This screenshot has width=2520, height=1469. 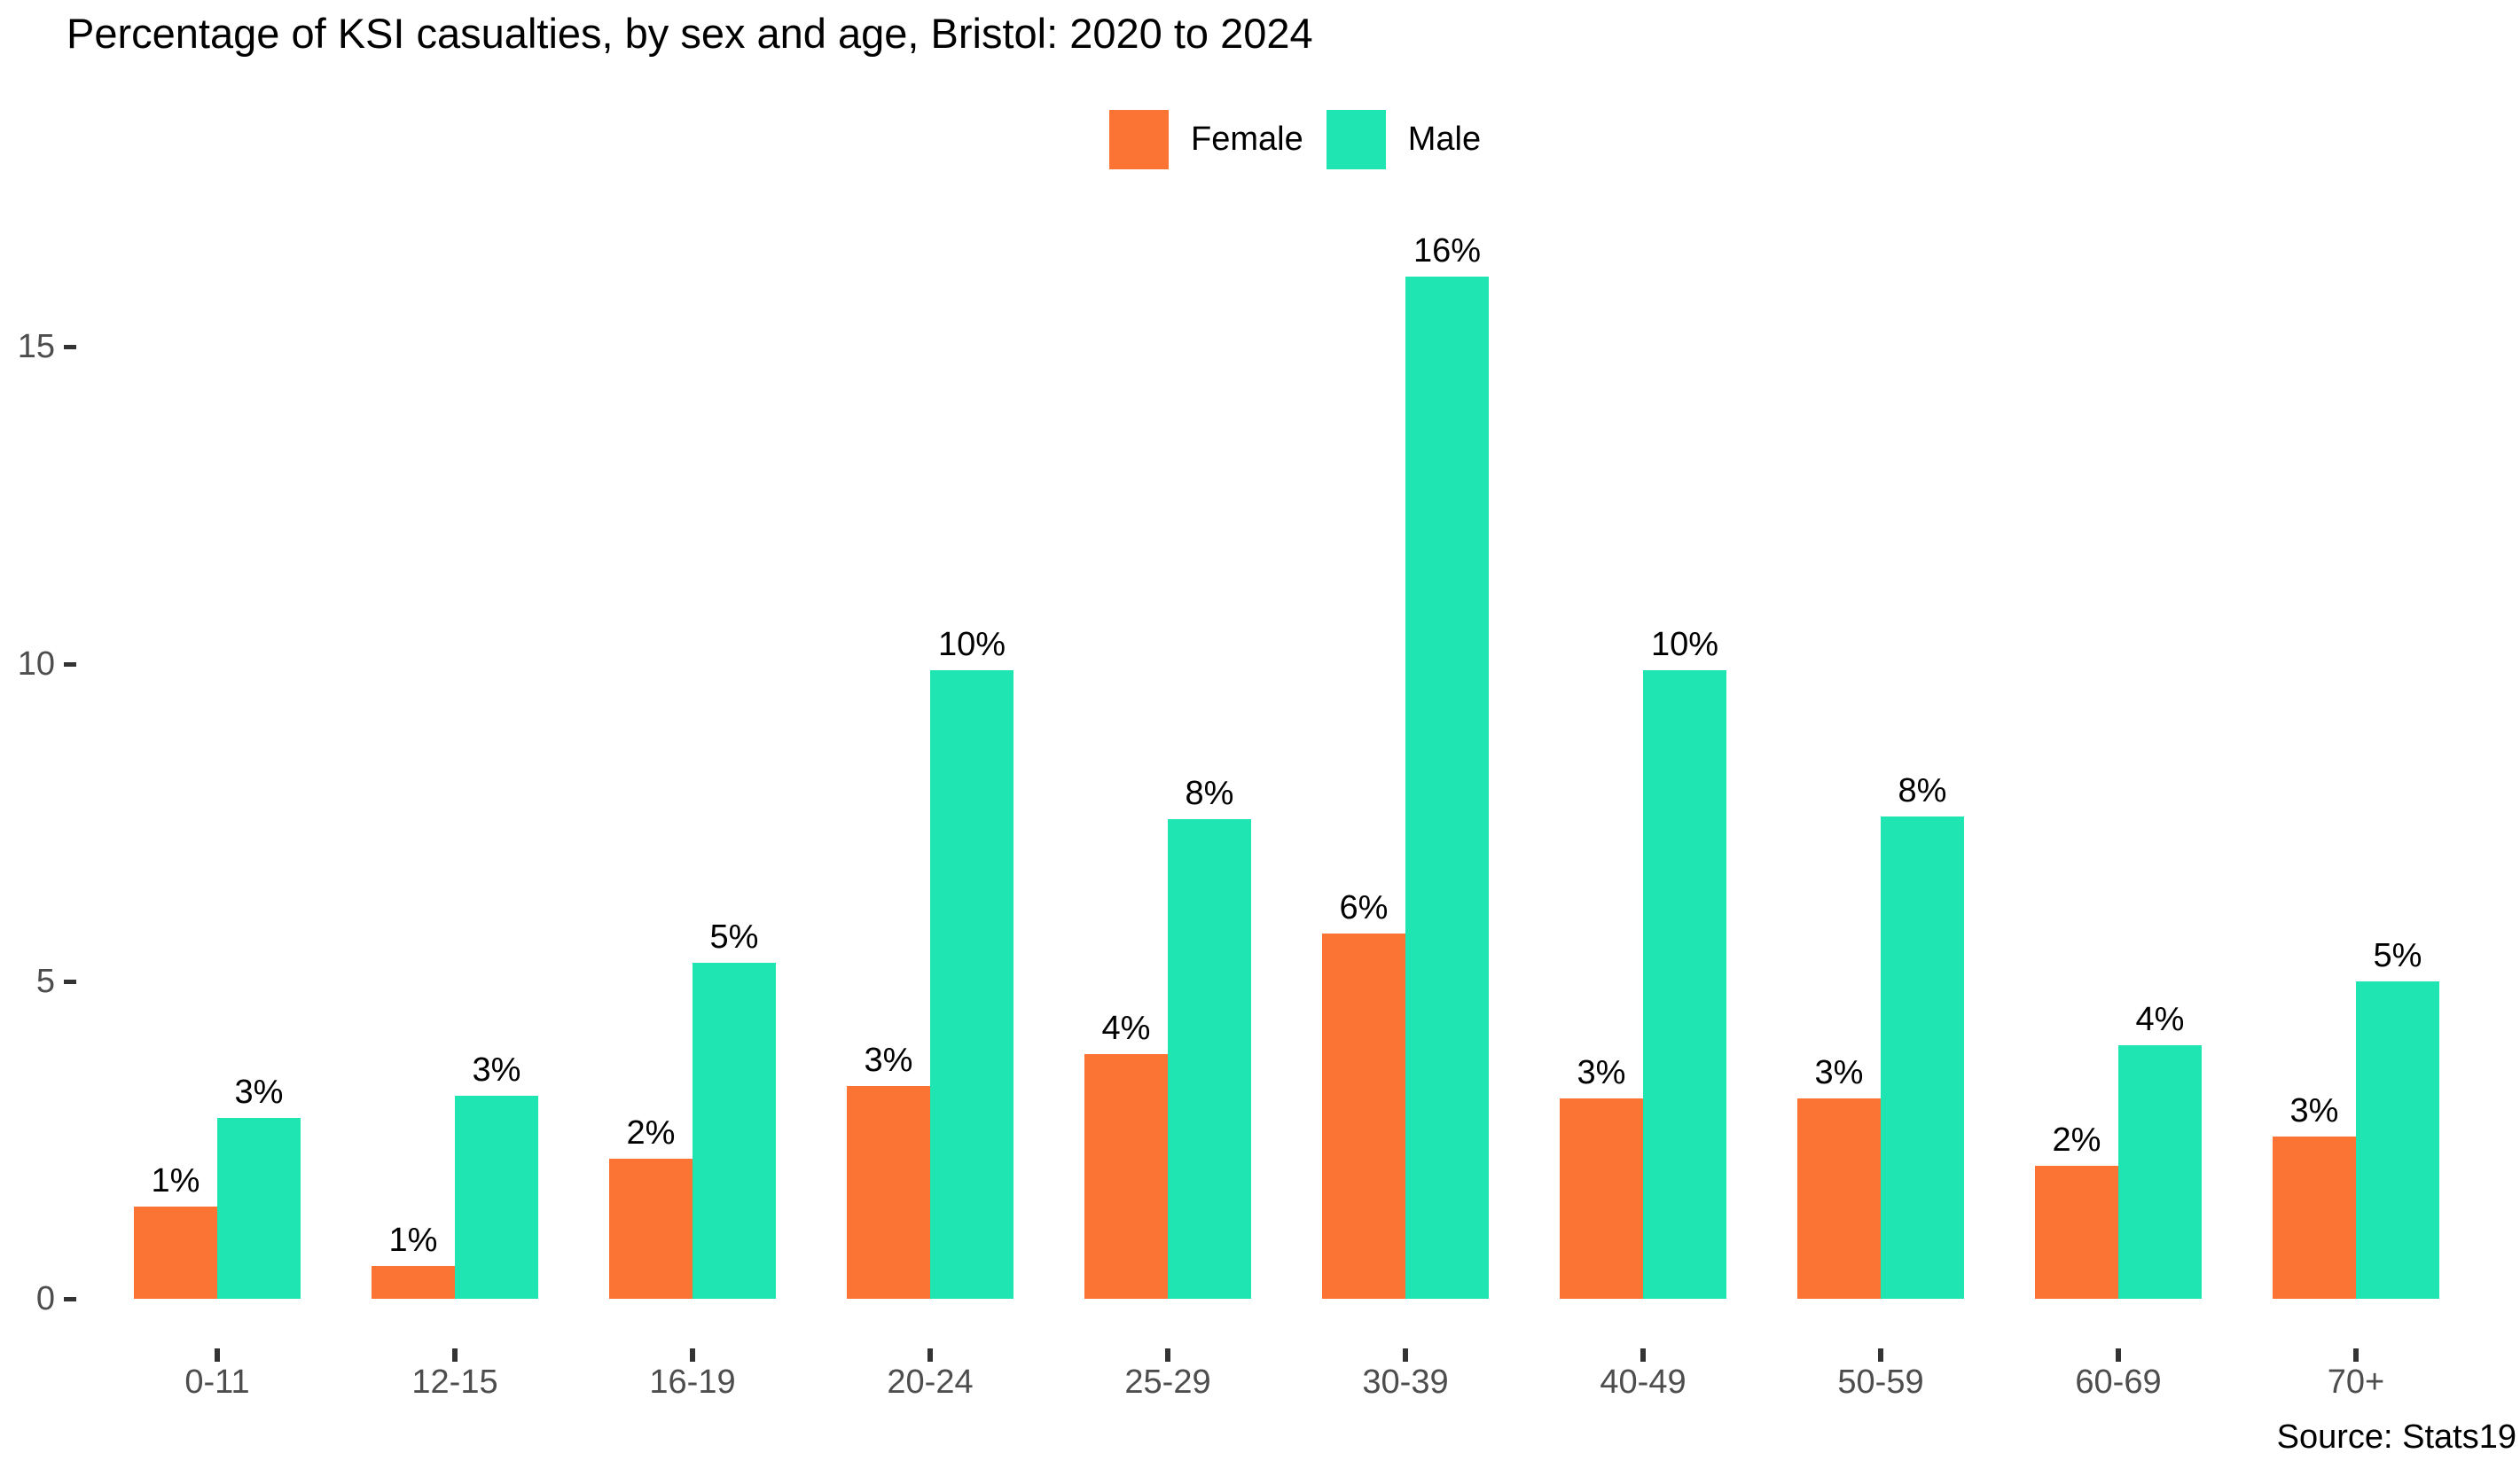 What do you see at coordinates (496, 1070) in the screenshot?
I see `bar-label-male-12-15: 3%` at bounding box center [496, 1070].